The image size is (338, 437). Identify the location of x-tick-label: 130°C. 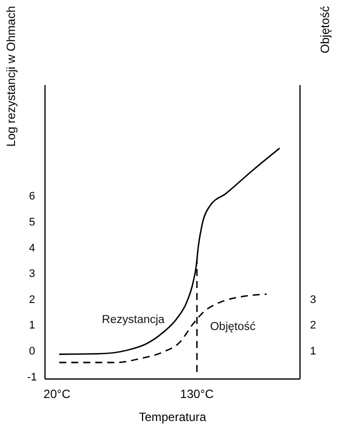
(197, 394).